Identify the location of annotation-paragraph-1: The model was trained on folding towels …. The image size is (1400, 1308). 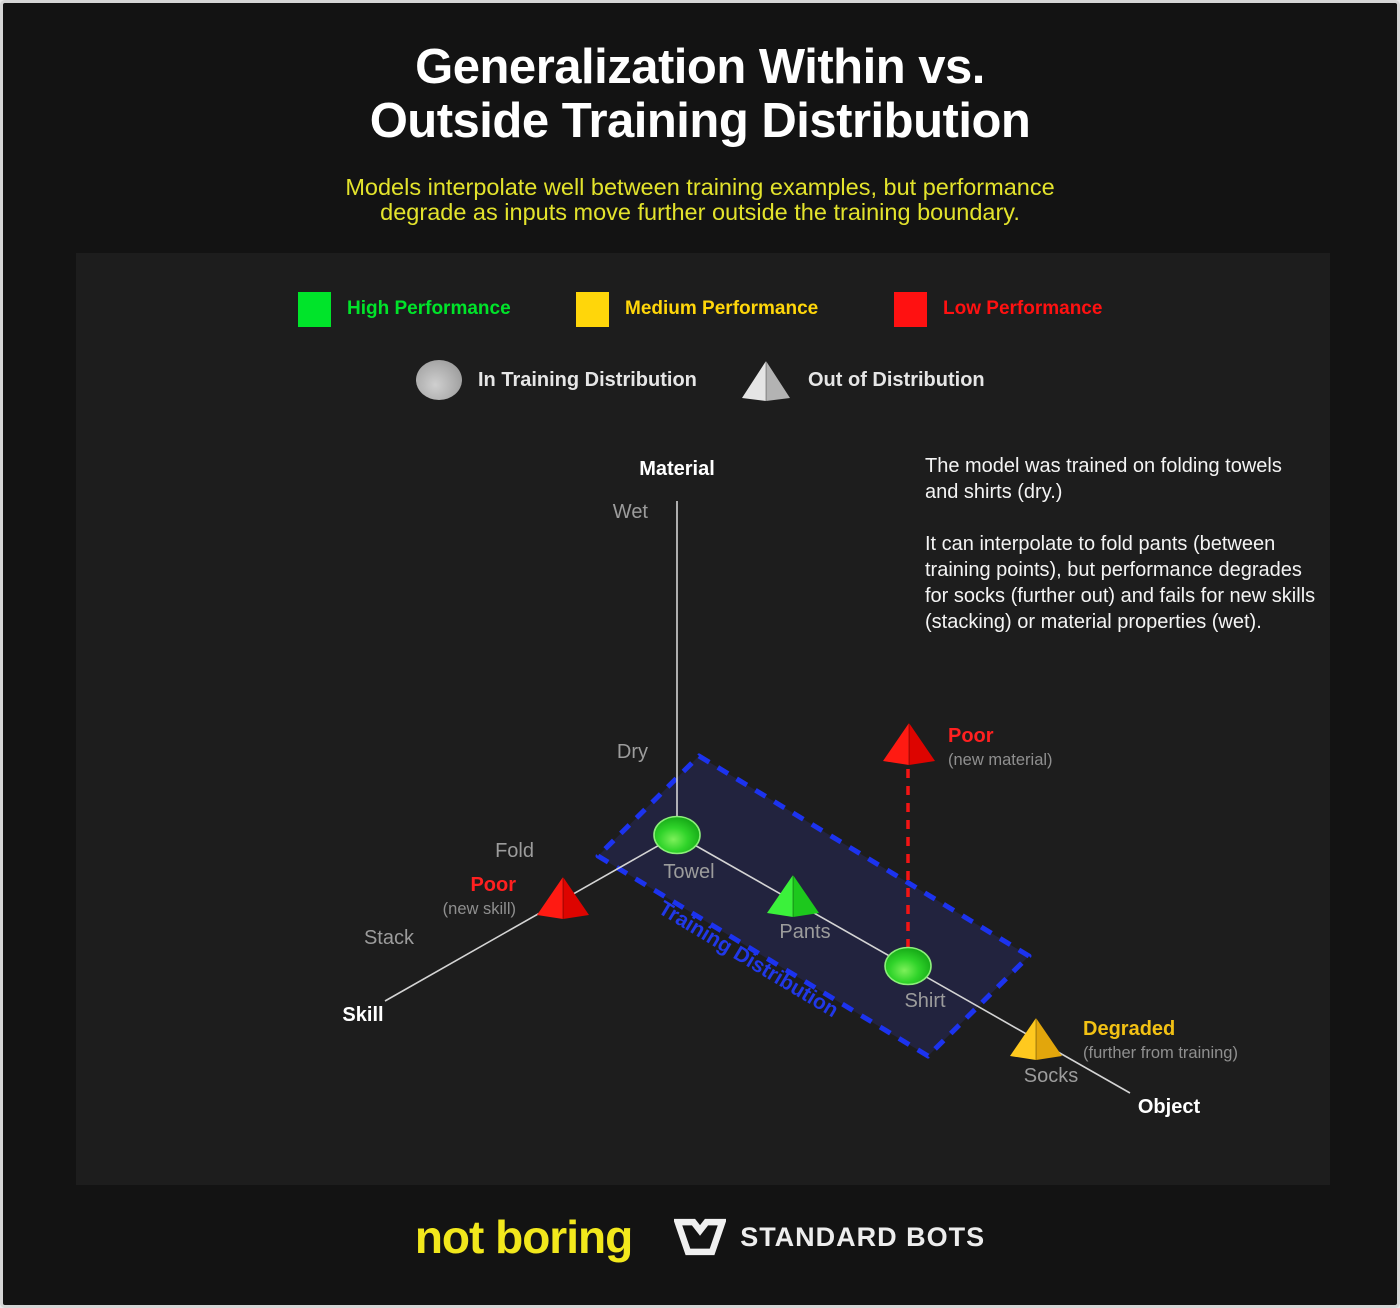
(1103, 479).